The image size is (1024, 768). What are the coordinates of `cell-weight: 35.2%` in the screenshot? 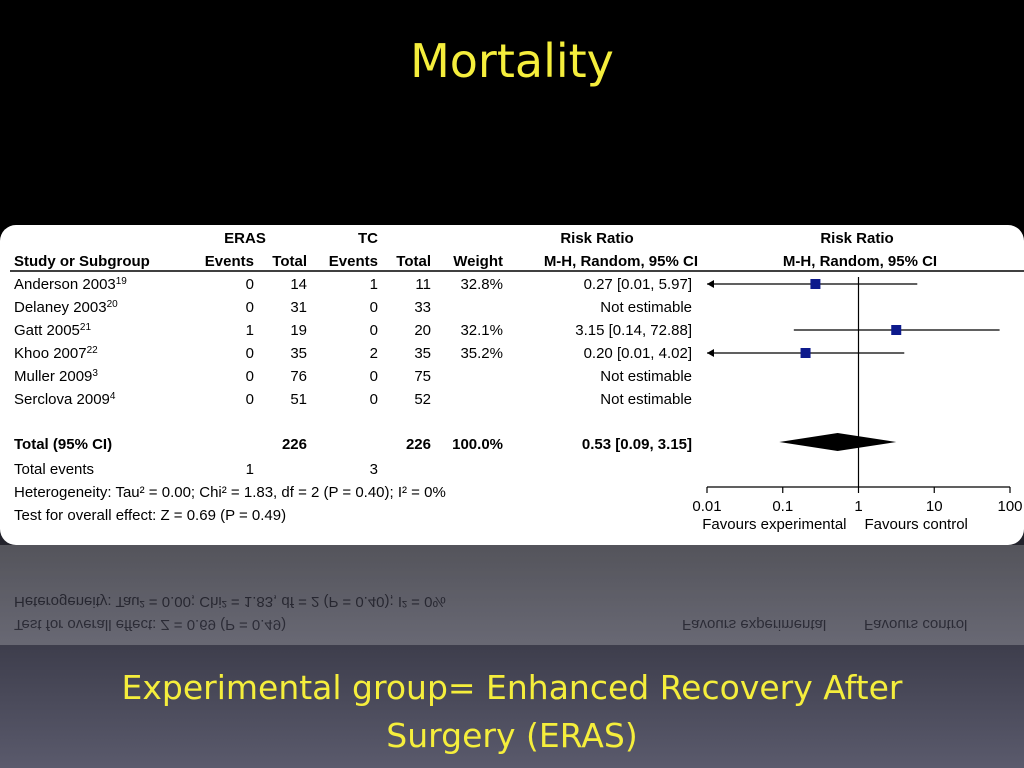 It's located at (481, 353).